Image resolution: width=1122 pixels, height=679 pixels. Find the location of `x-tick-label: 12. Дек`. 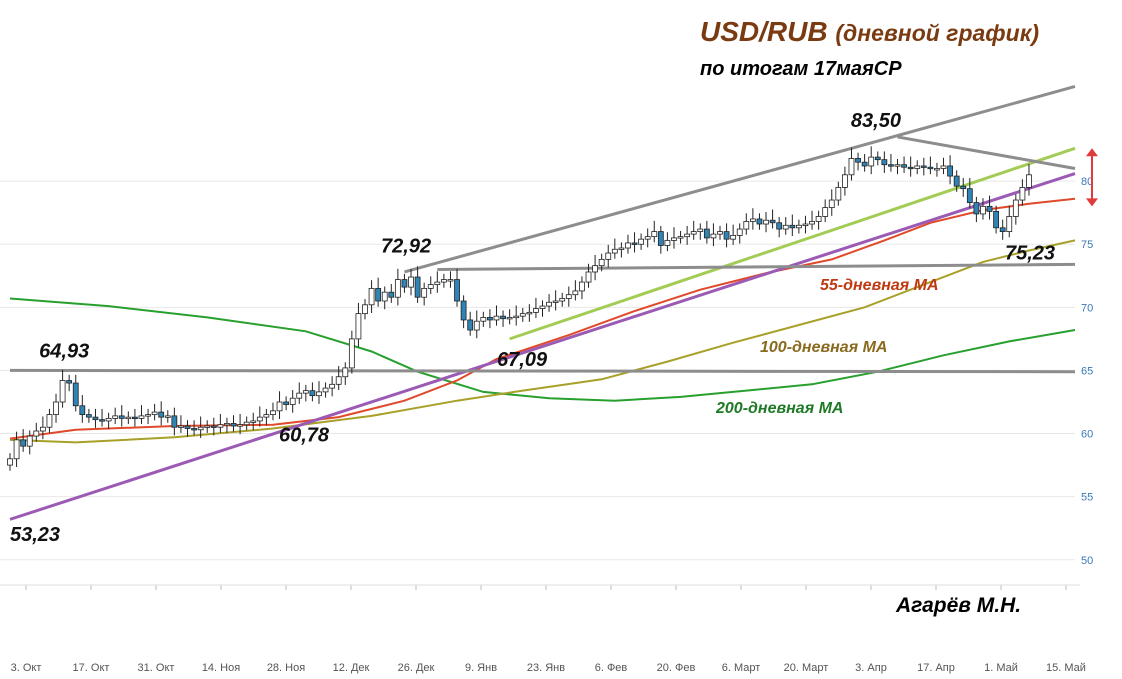

x-tick-label: 12. Дек is located at coordinates (351, 668).